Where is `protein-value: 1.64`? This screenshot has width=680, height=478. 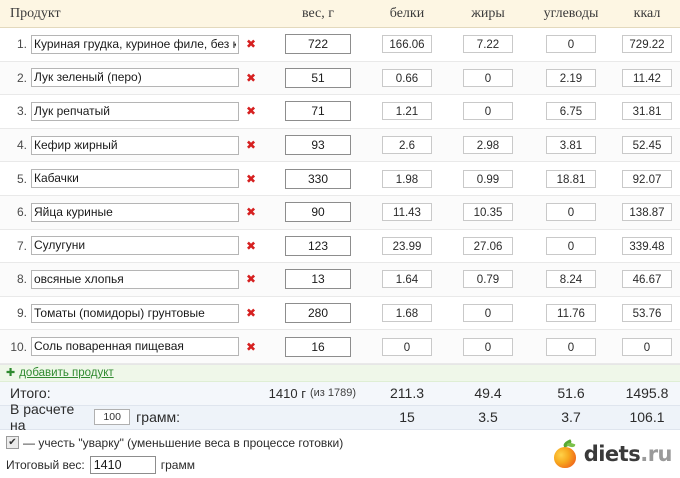
protein-value: 1.64 is located at coordinates (407, 279).